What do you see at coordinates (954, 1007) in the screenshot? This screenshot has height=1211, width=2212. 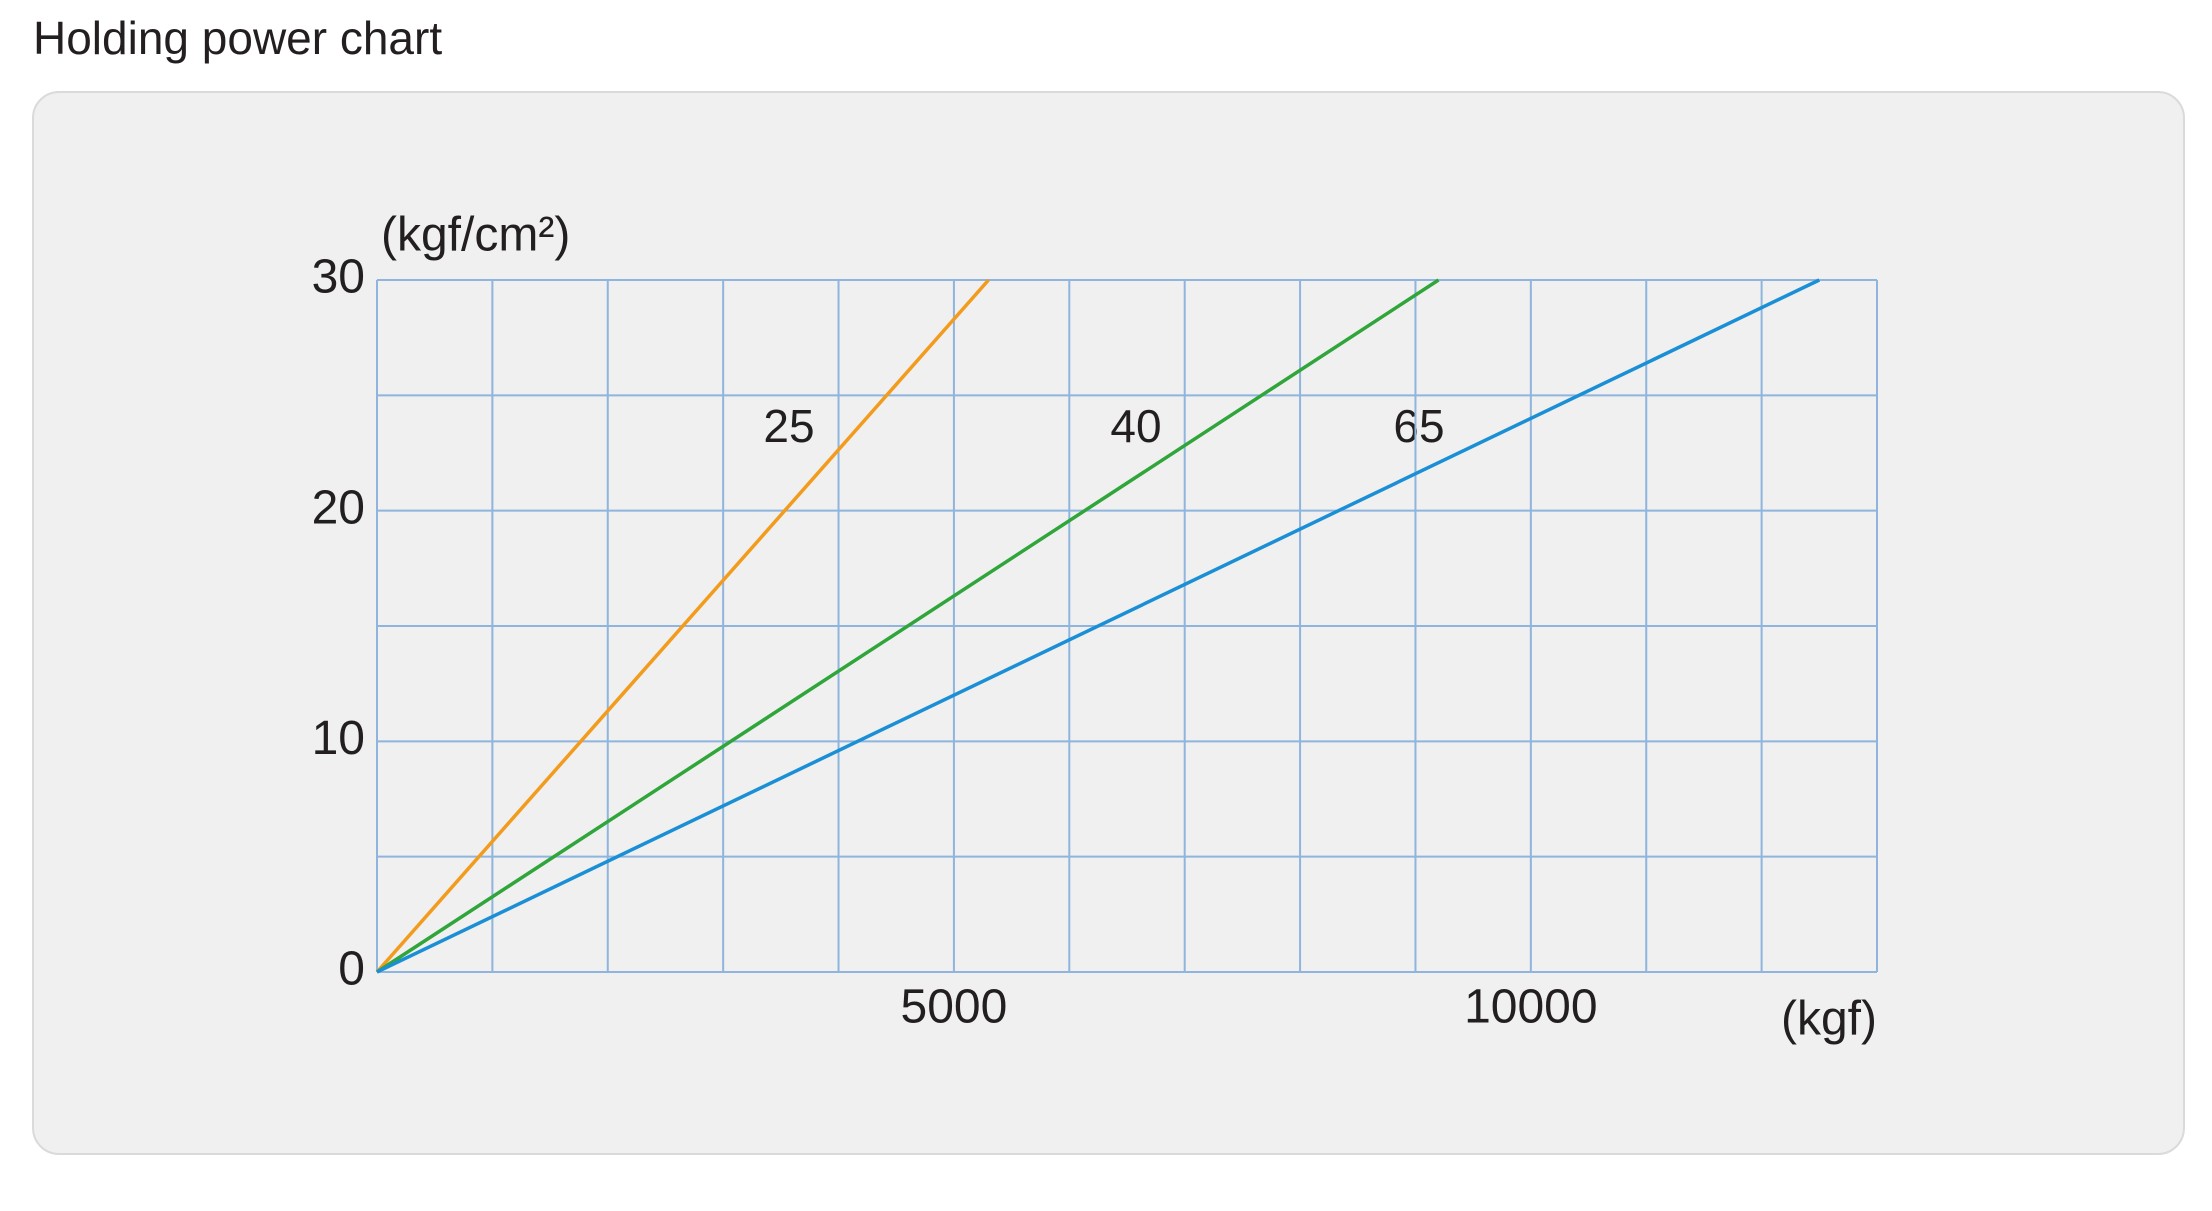 I see `x-tick-label: 5000` at bounding box center [954, 1007].